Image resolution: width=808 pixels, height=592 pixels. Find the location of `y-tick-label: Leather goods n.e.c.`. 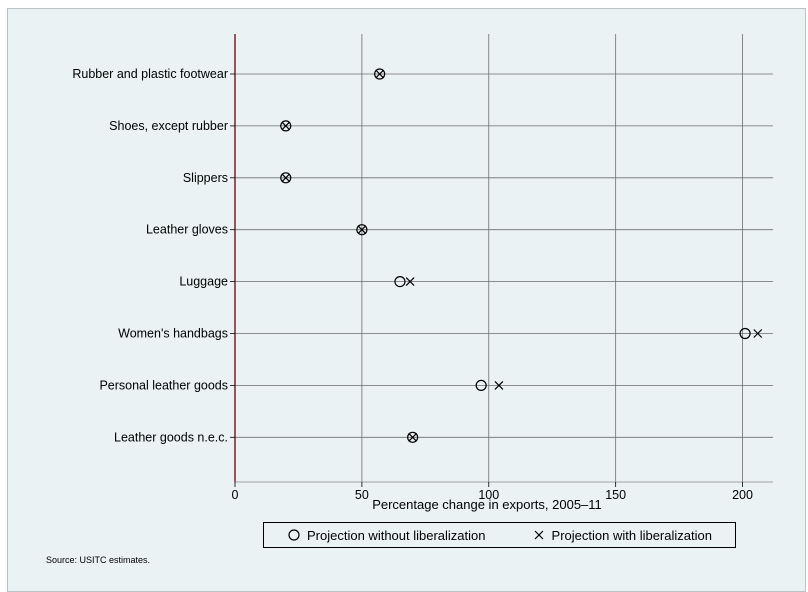

y-tick-label: Leather goods n.e.c. is located at coordinates (171, 437).